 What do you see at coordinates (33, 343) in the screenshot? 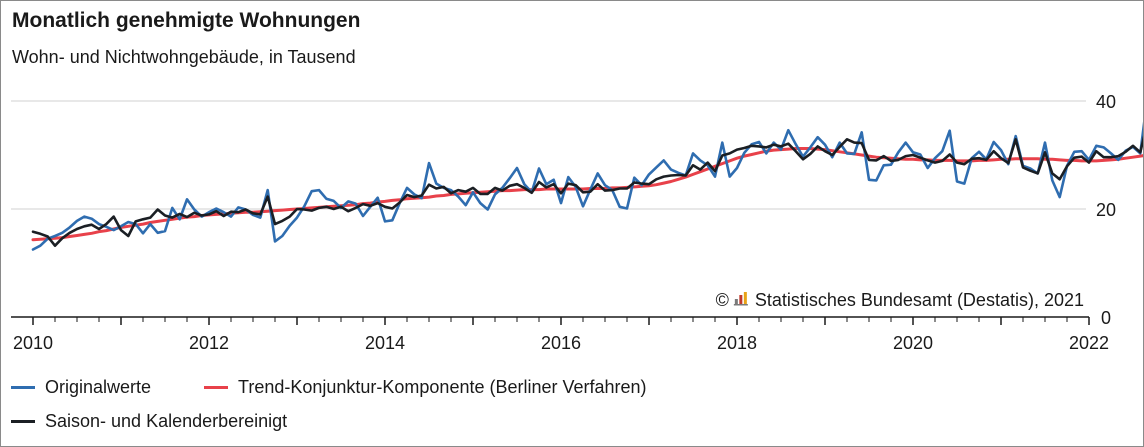
I see `x-tick-label-2010: 2010` at bounding box center [33, 343].